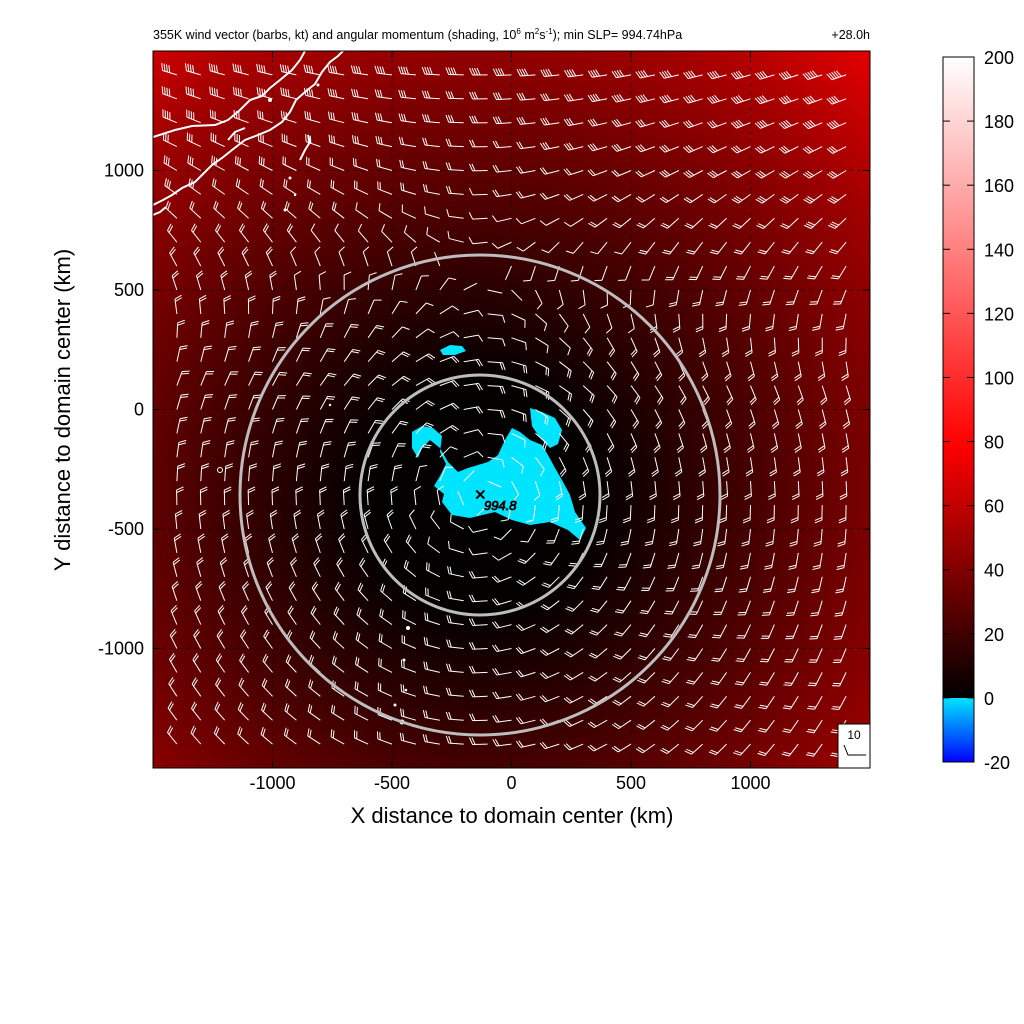  What do you see at coordinates (989, 699) in the screenshot?
I see `colorbar-tick-label: 0` at bounding box center [989, 699].